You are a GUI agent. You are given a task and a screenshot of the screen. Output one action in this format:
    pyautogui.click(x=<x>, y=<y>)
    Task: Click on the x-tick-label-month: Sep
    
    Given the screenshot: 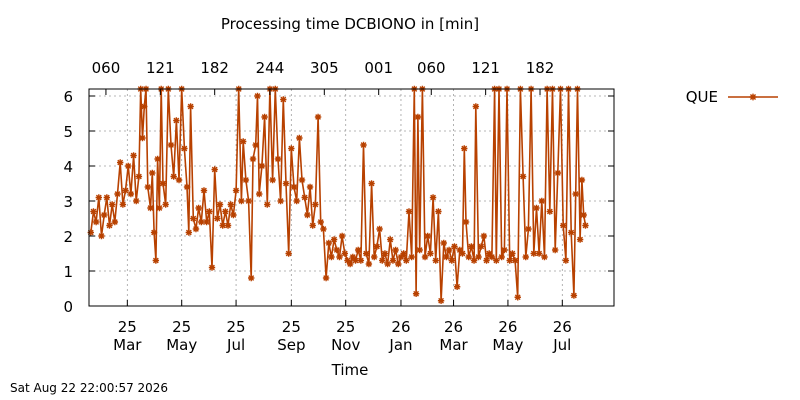 What is the action you would take?
    pyautogui.click(x=291, y=345)
    